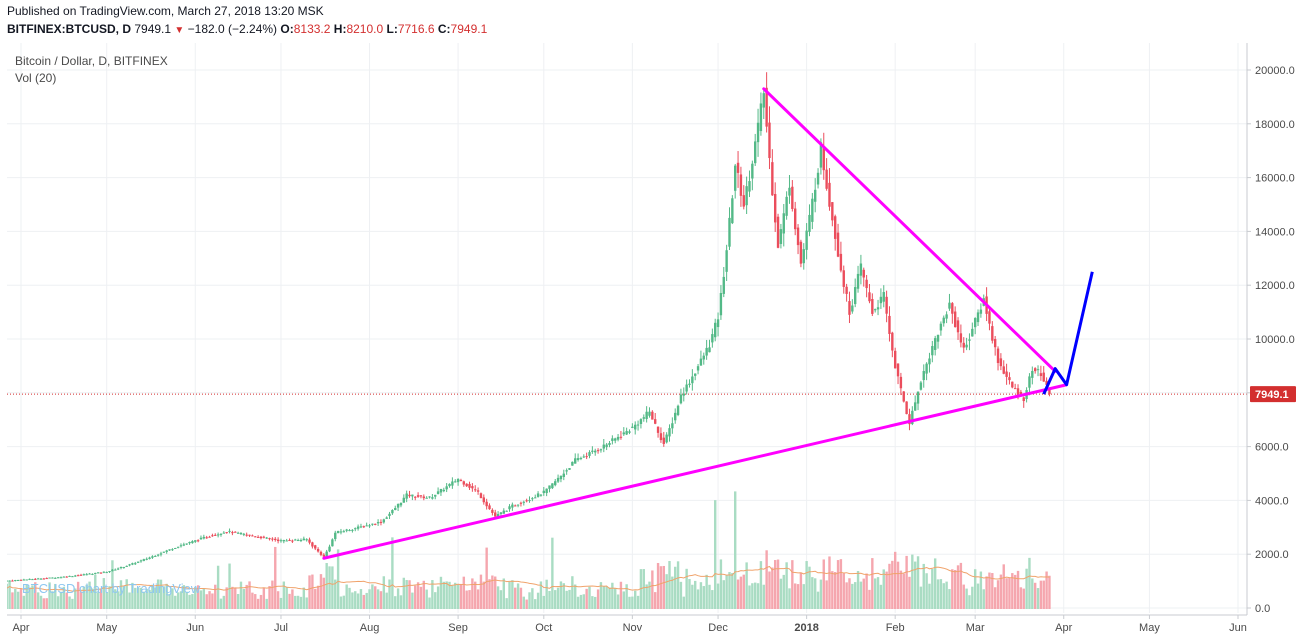 The height and width of the screenshot is (642, 1312). I want to click on volume-ma-line, so click(525, 578).